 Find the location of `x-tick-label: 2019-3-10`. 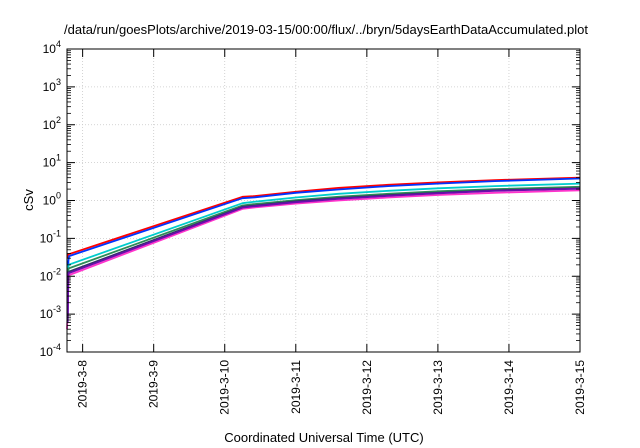

x-tick-label: 2019-3-10 is located at coordinates (225, 387).